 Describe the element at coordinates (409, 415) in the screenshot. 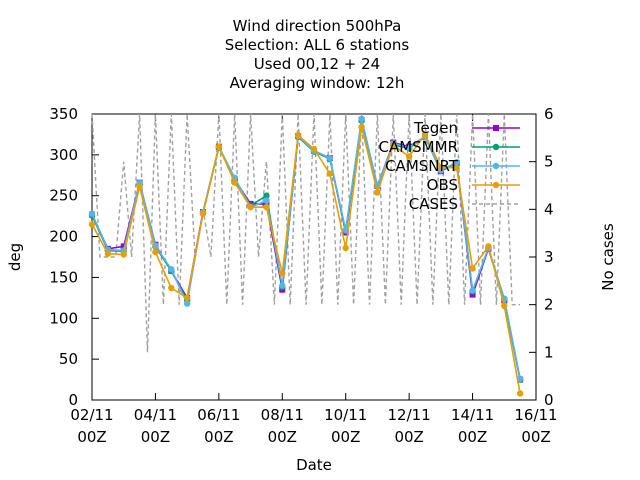

I see `x-tick-label: 12/11` at that location.